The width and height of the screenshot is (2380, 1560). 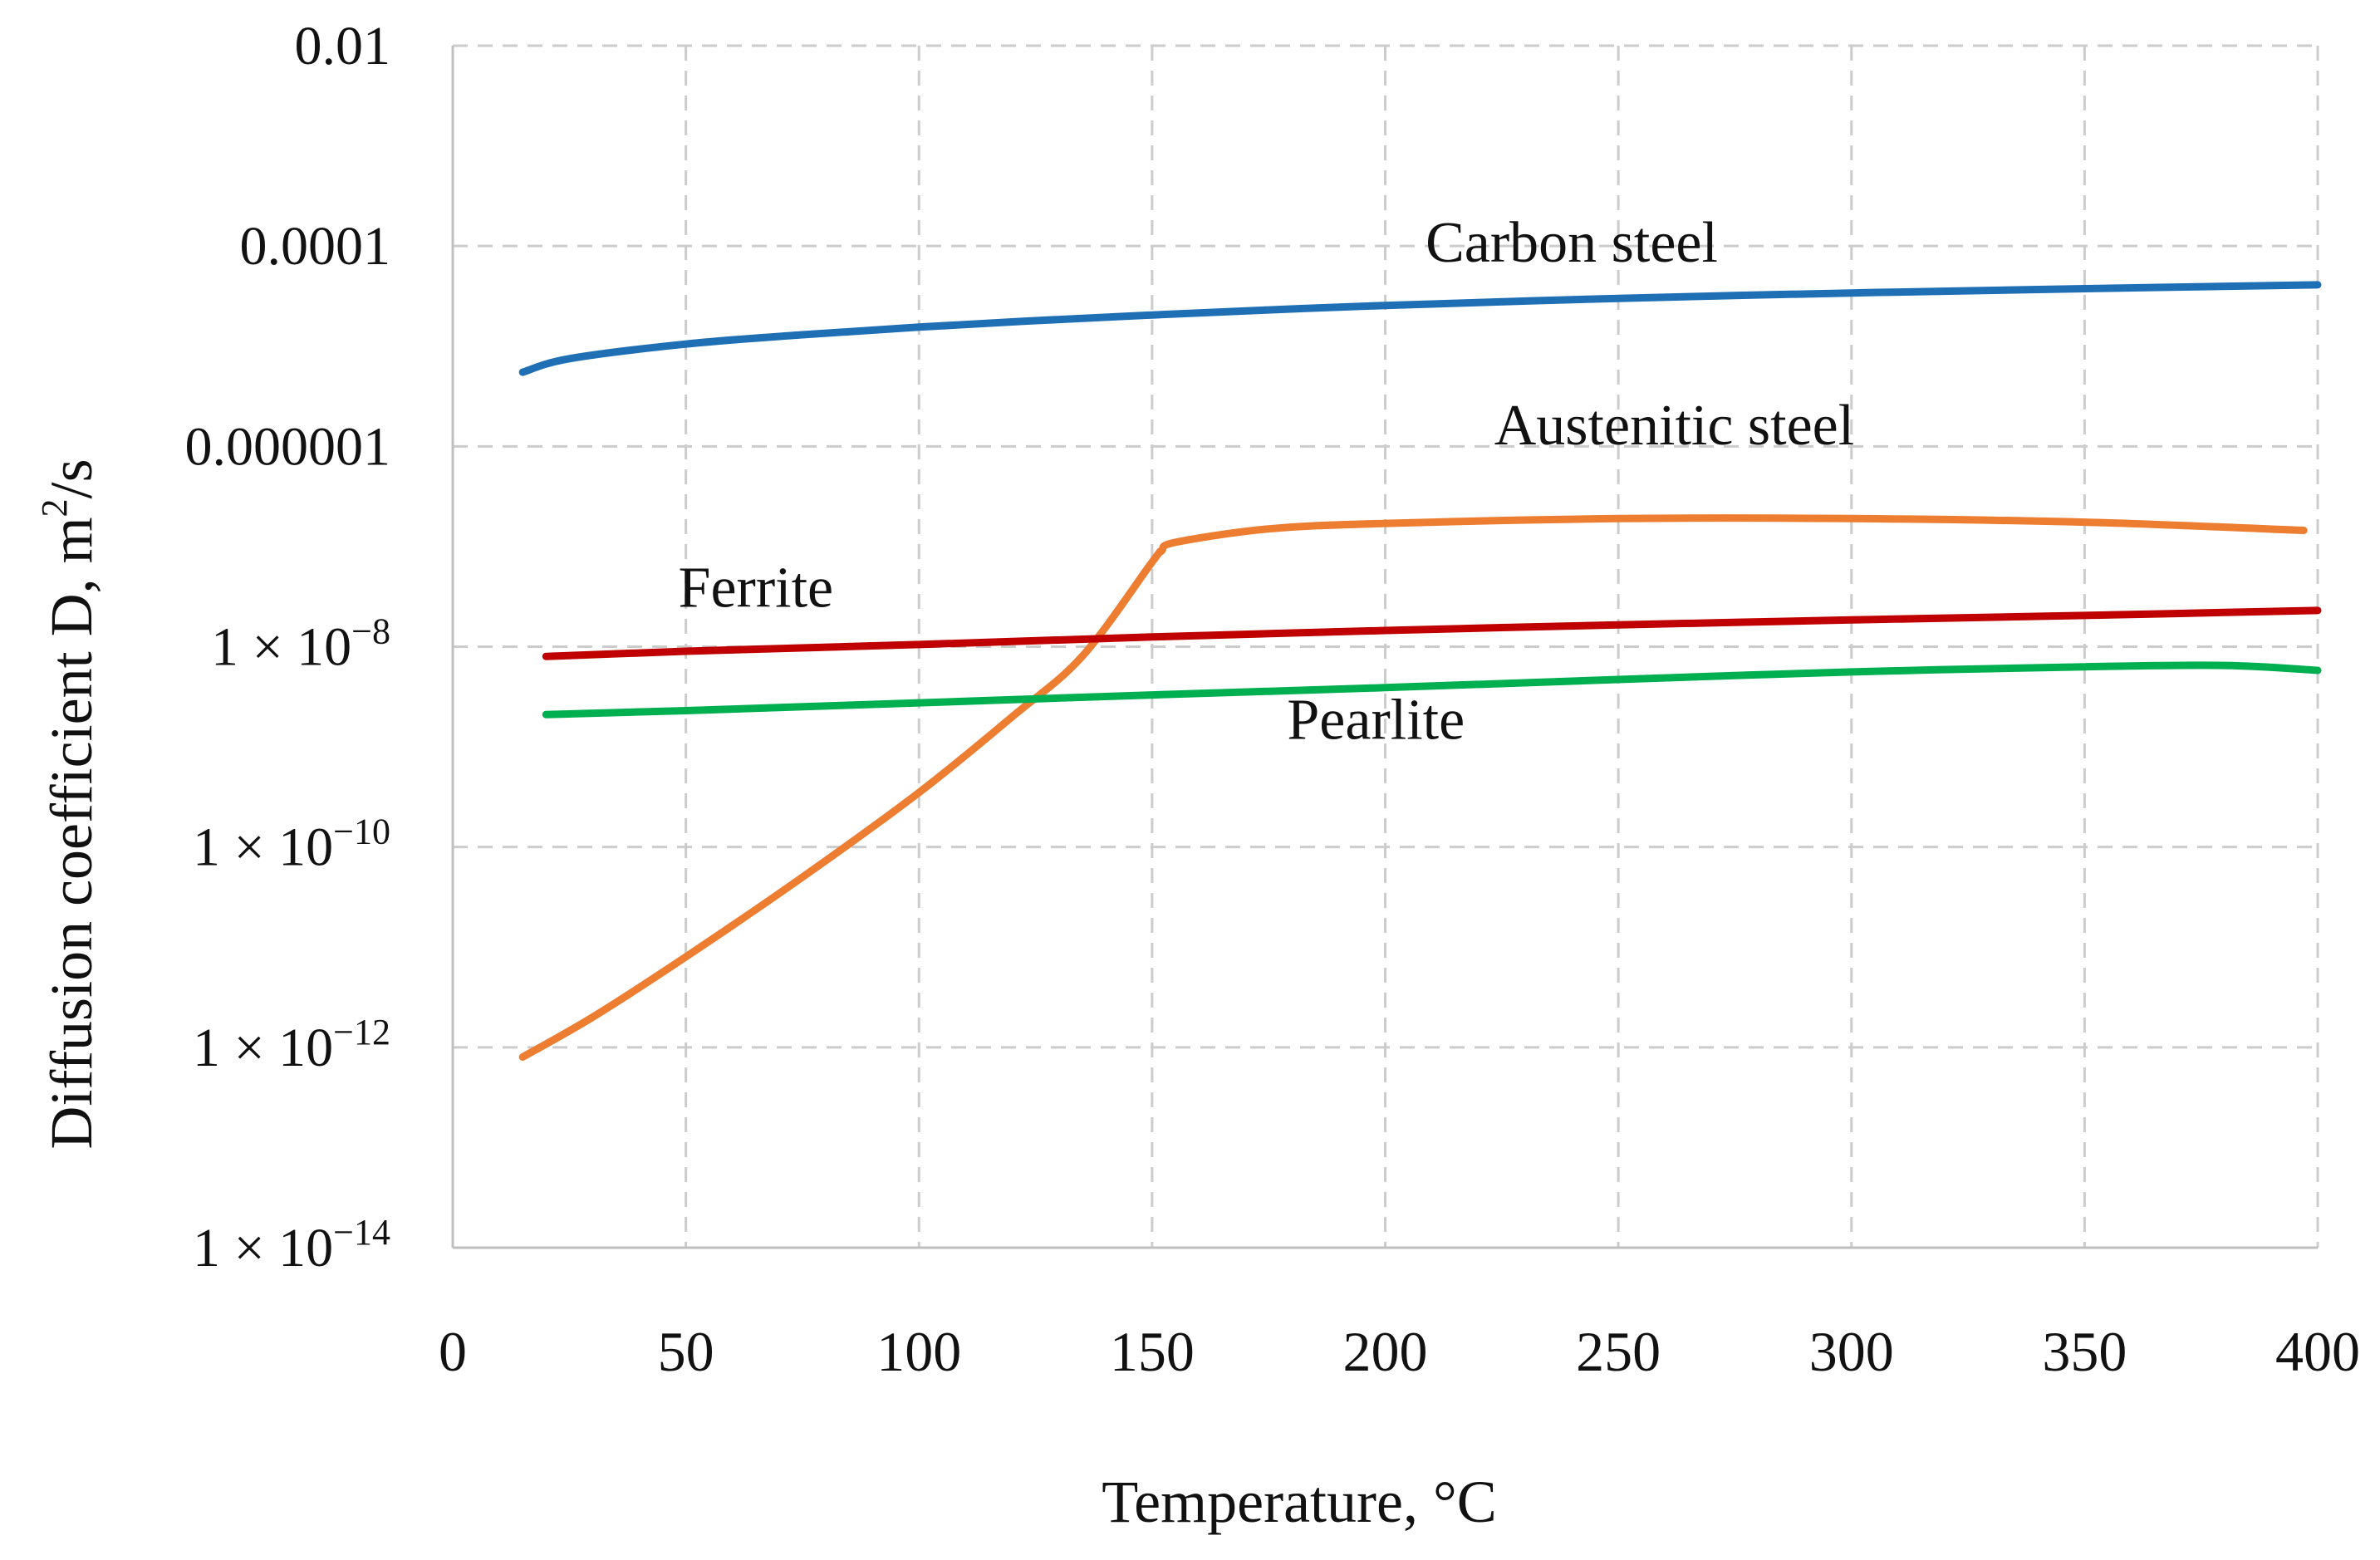 I want to click on y-tick-label: 0.01, so click(x=343, y=46).